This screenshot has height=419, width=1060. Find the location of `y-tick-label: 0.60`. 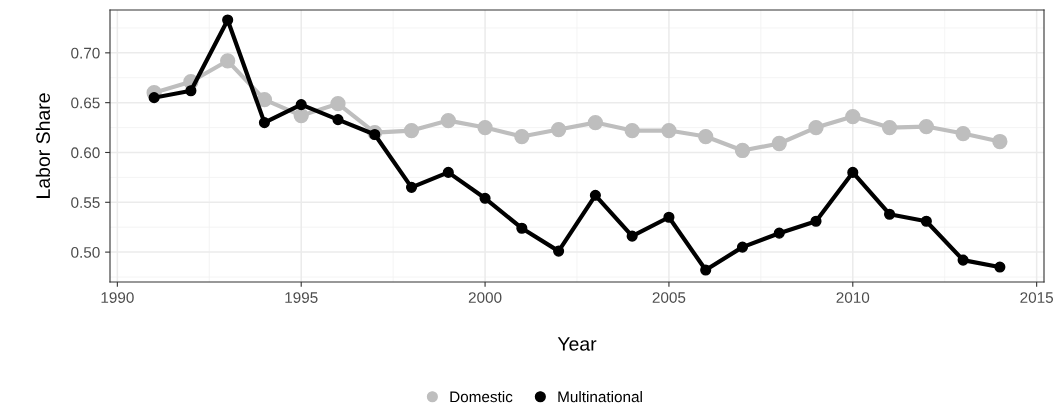

y-tick-label: 0.60 is located at coordinates (85, 153).